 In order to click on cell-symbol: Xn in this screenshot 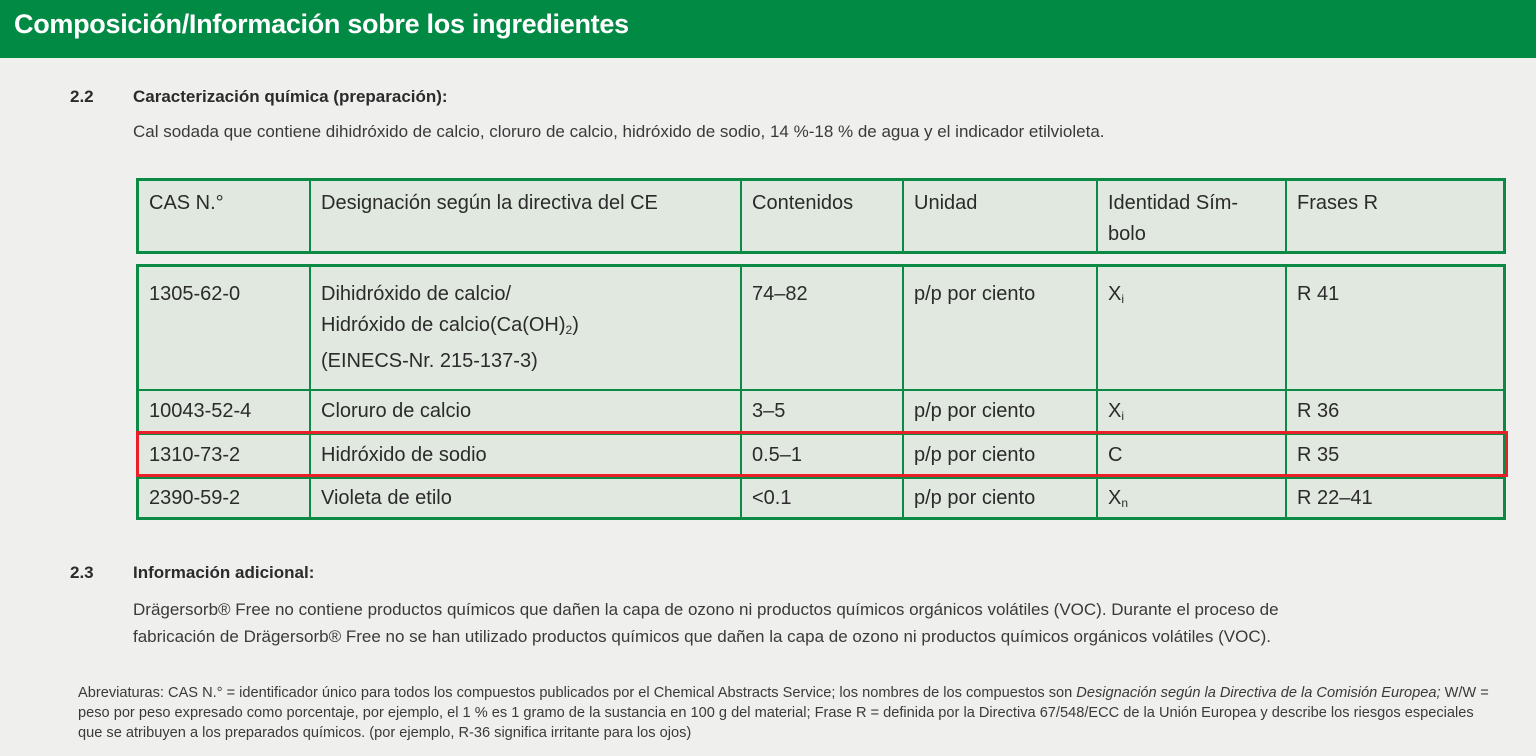, I will do `click(1118, 498)`.